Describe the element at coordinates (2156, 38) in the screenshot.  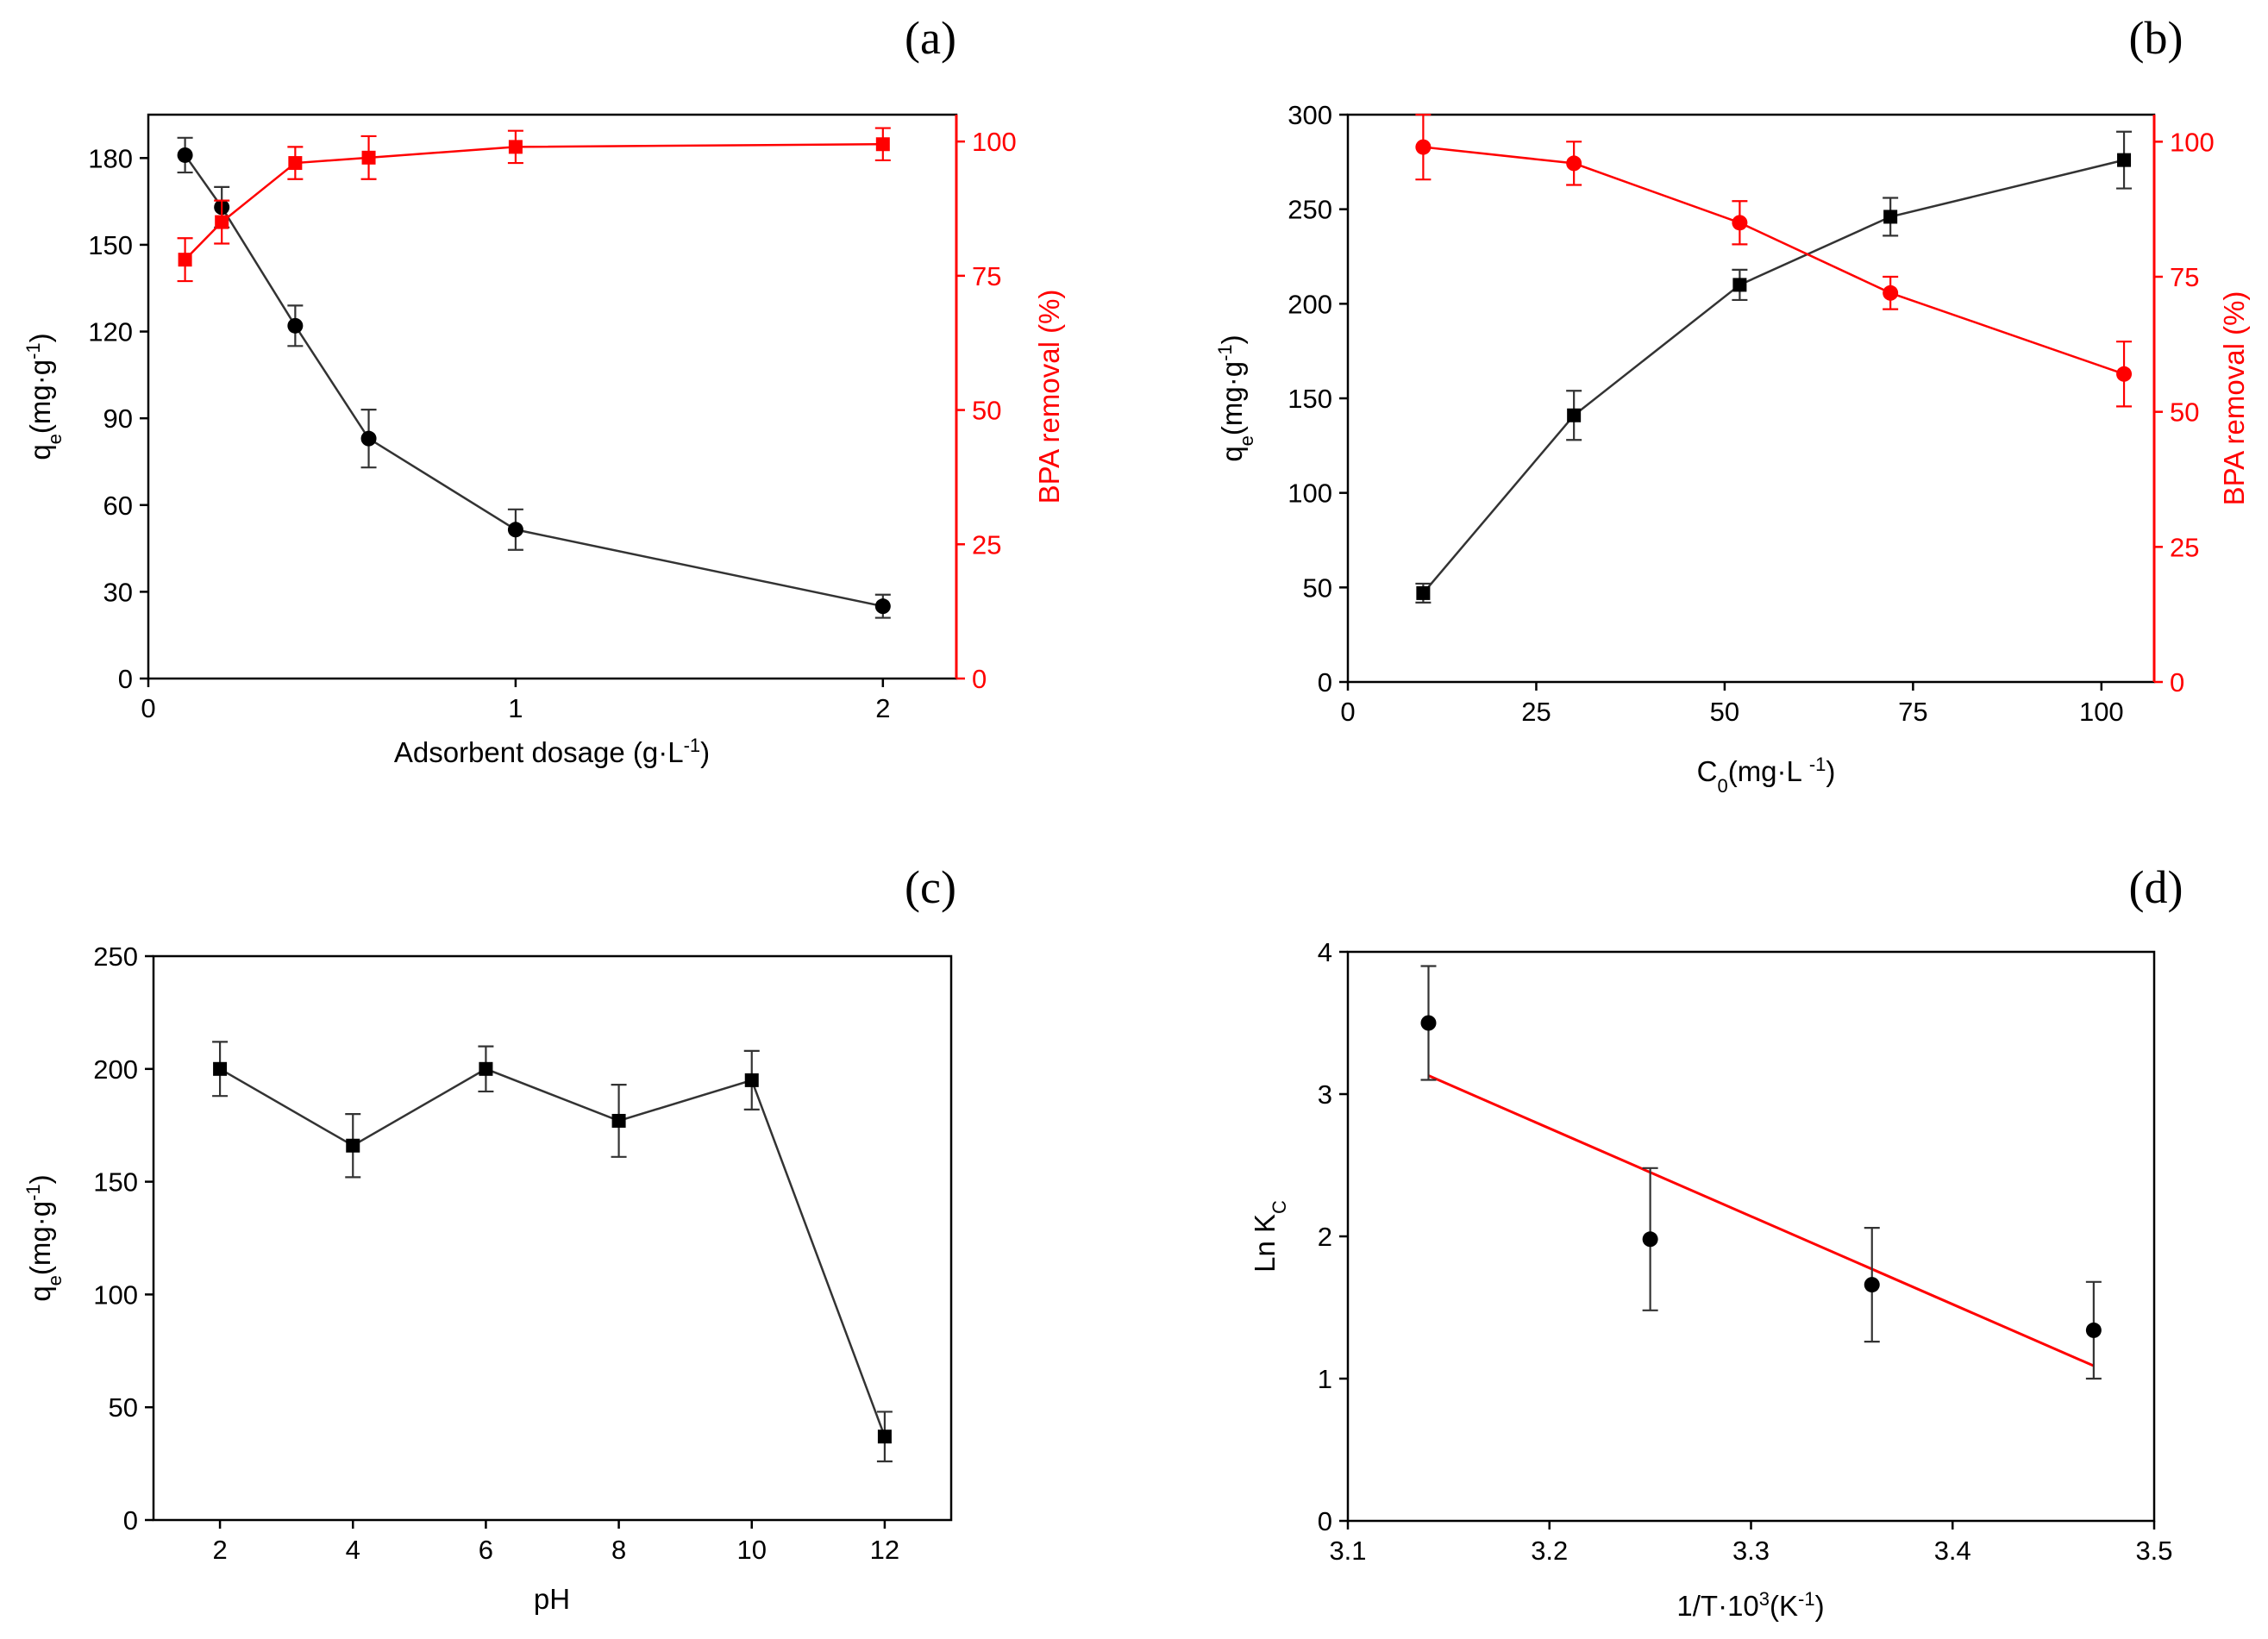
I see `panel-b-label: (b)` at that location.